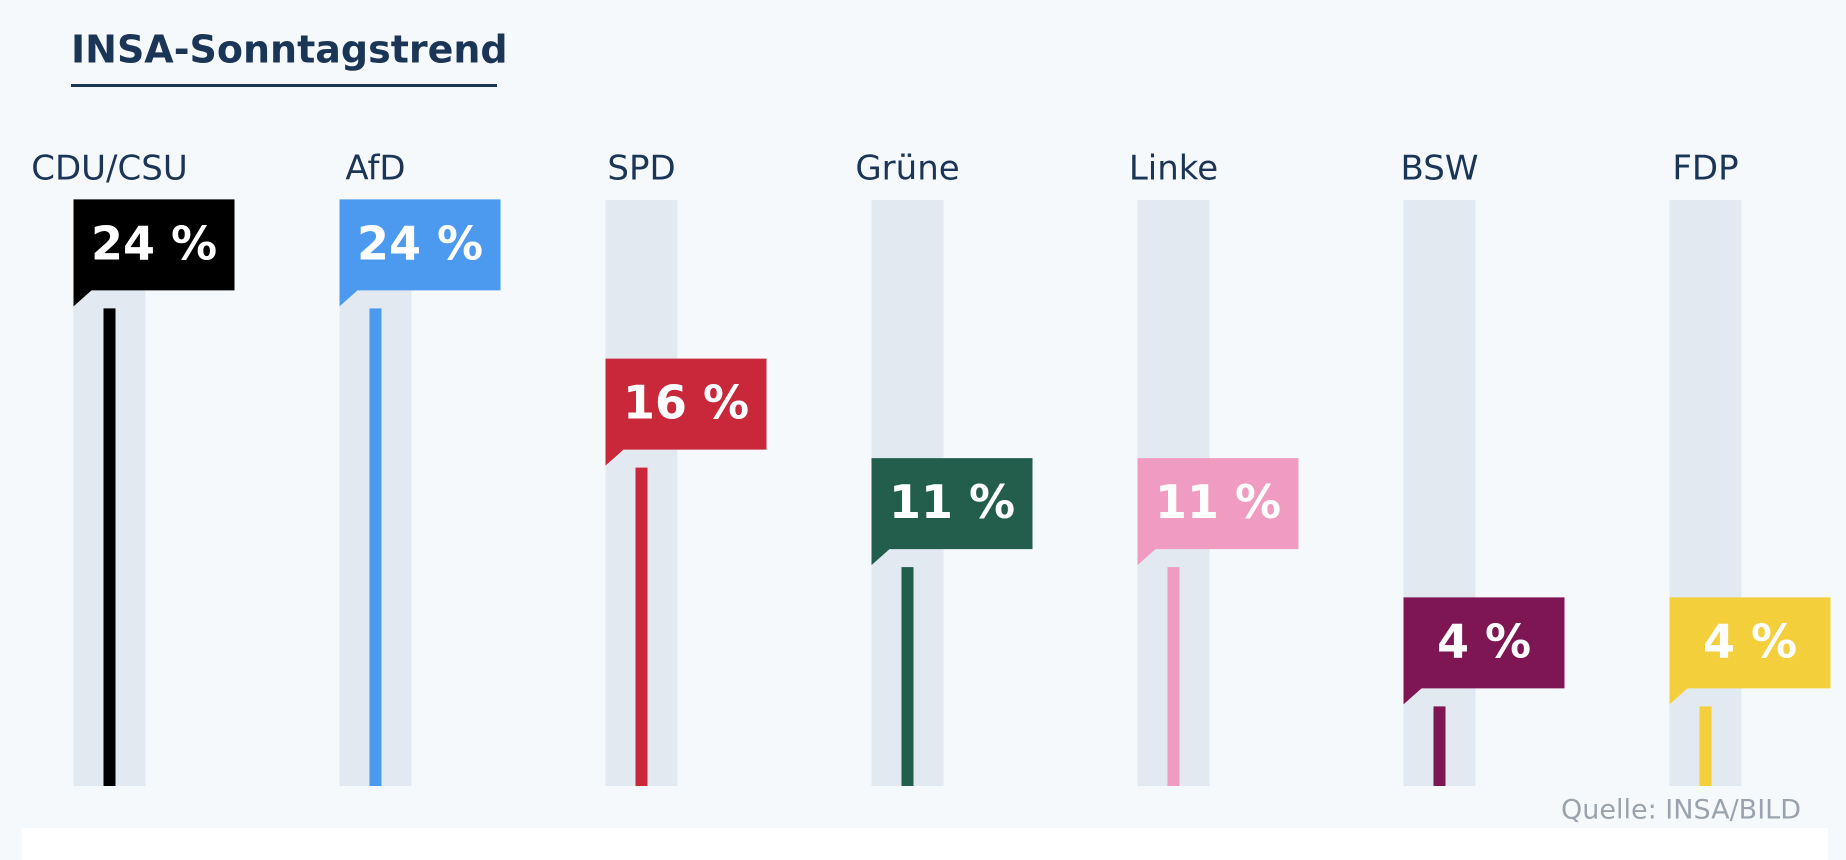 The width and height of the screenshot is (1846, 860). Describe the element at coordinates (686, 403) in the screenshot. I see `value-label: 16 %` at that location.